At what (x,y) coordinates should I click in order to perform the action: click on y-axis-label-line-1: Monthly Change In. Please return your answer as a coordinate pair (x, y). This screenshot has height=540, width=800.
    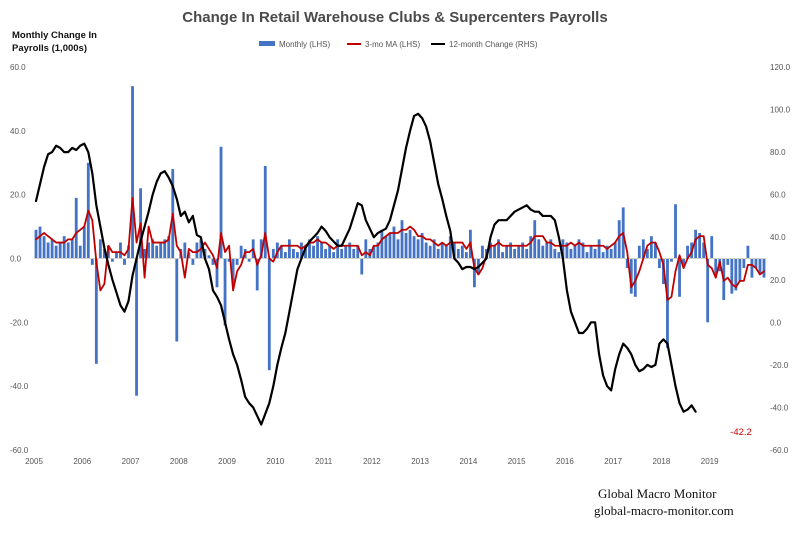
    Looking at the image, I should click on (54, 35).